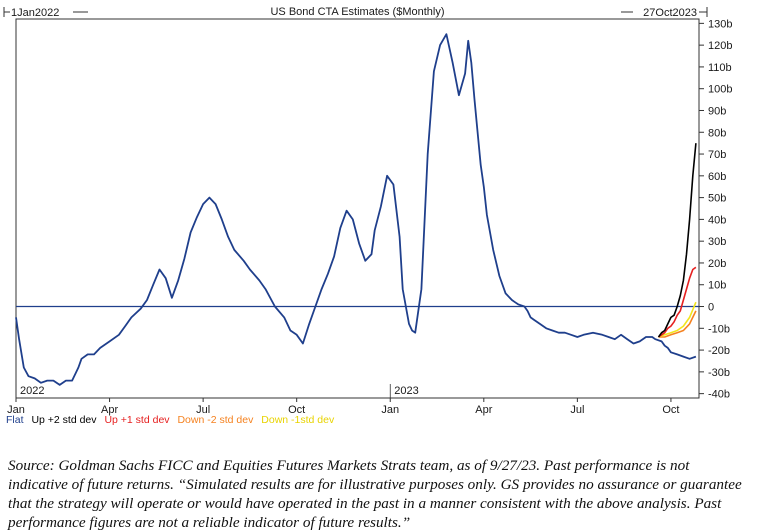  I want to click on y-tick-label: 10b, so click(717, 286).